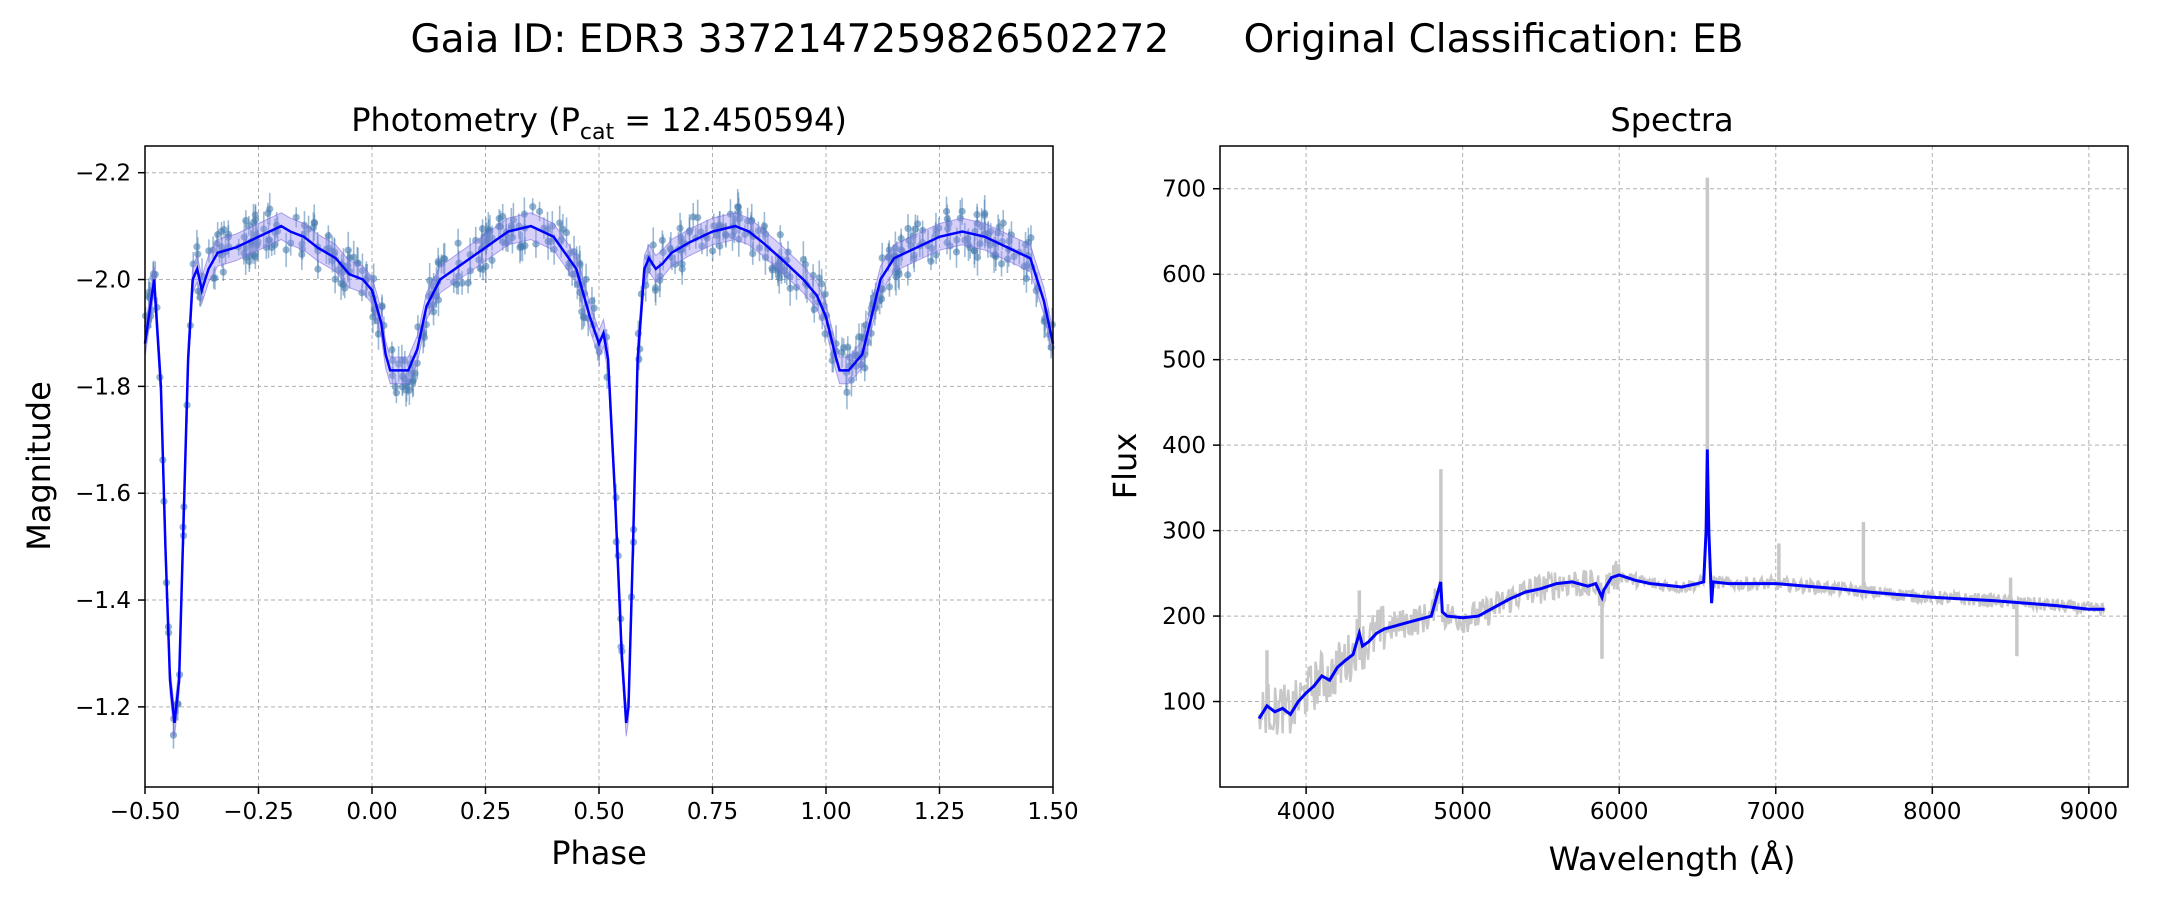  What do you see at coordinates (825, 812) in the screenshot?
I see `photometry-x-tick-label: 1.00` at bounding box center [825, 812].